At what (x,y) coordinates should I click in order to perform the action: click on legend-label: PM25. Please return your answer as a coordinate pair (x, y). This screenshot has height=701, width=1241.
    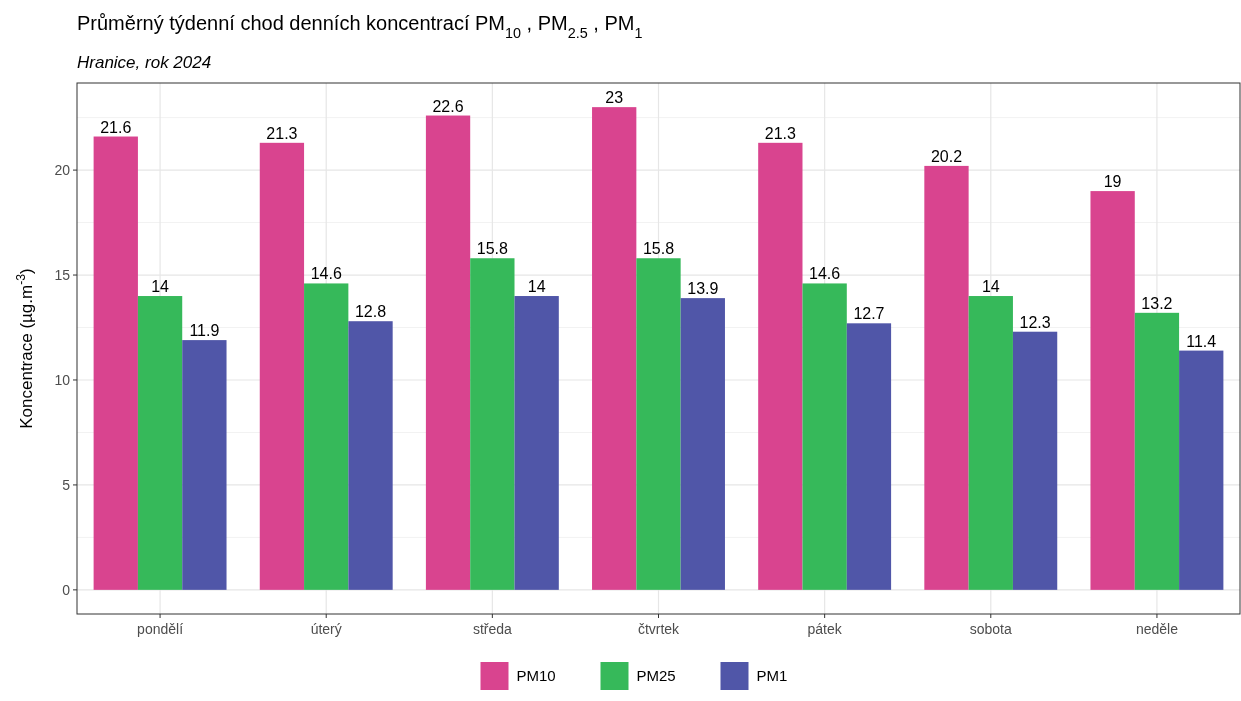
    Looking at the image, I should click on (656, 676).